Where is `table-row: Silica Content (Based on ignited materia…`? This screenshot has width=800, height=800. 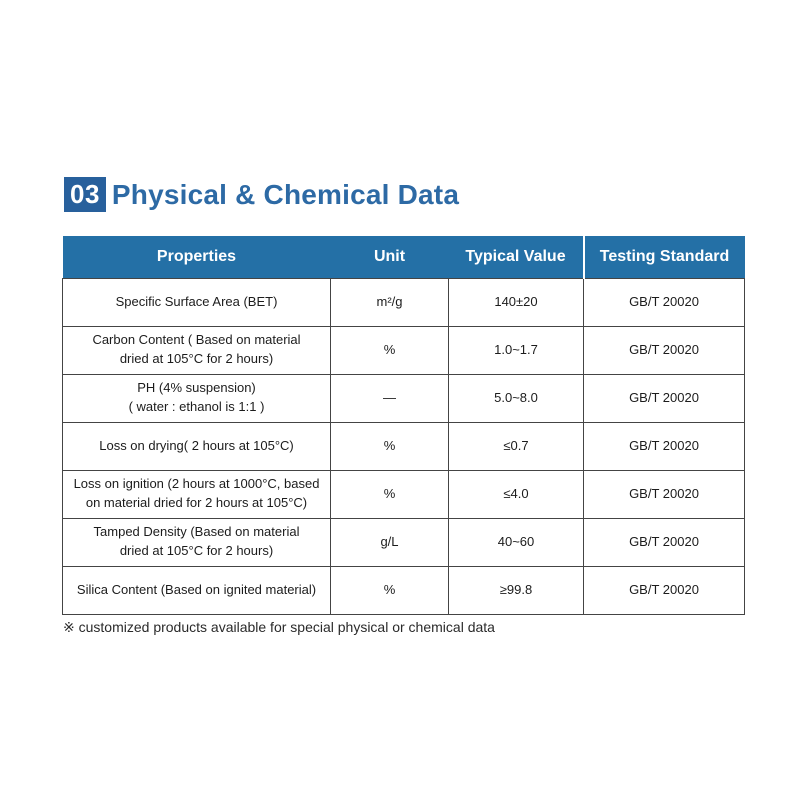
table-row: Silica Content (Based on ignited materia… is located at coordinates (403, 590).